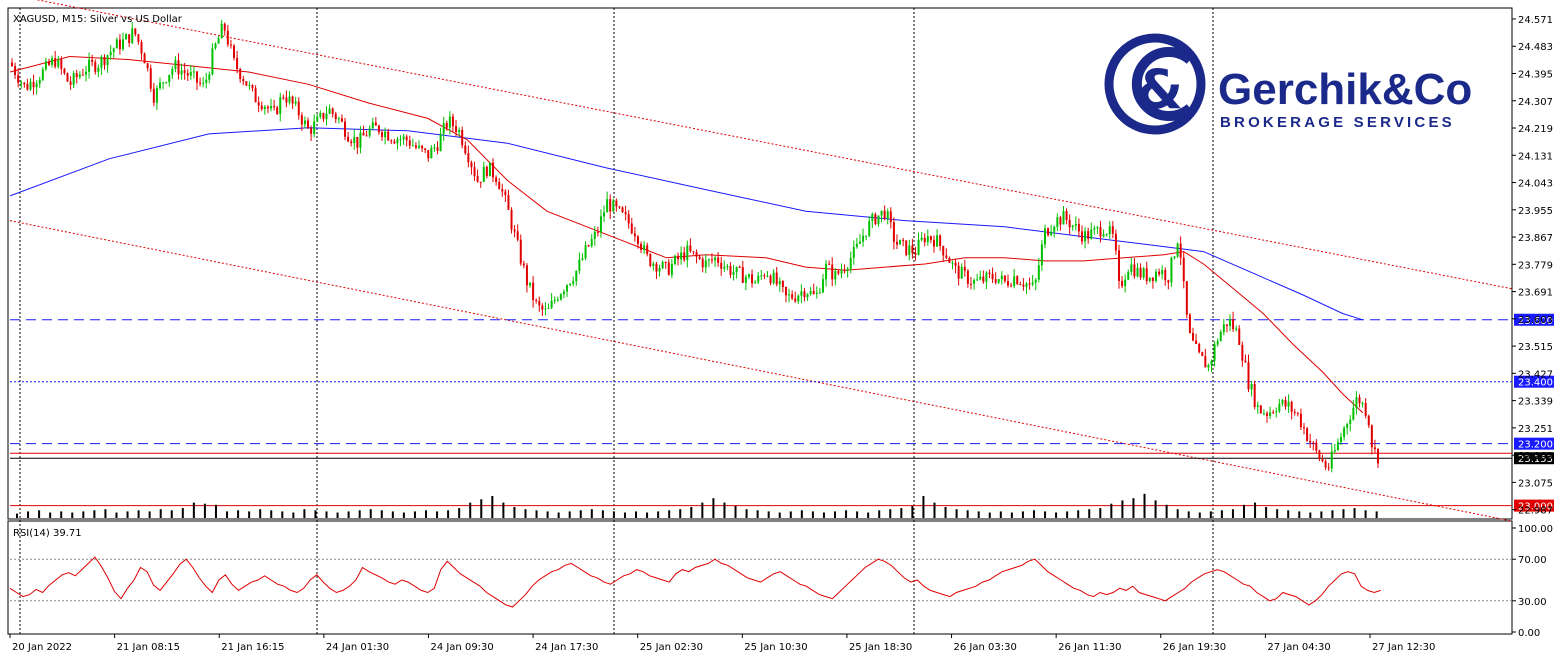 This screenshot has width=1557, height=659. Describe the element at coordinates (42, 647) in the screenshot. I see `x-tick-label: 20 Jan 2022` at that location.